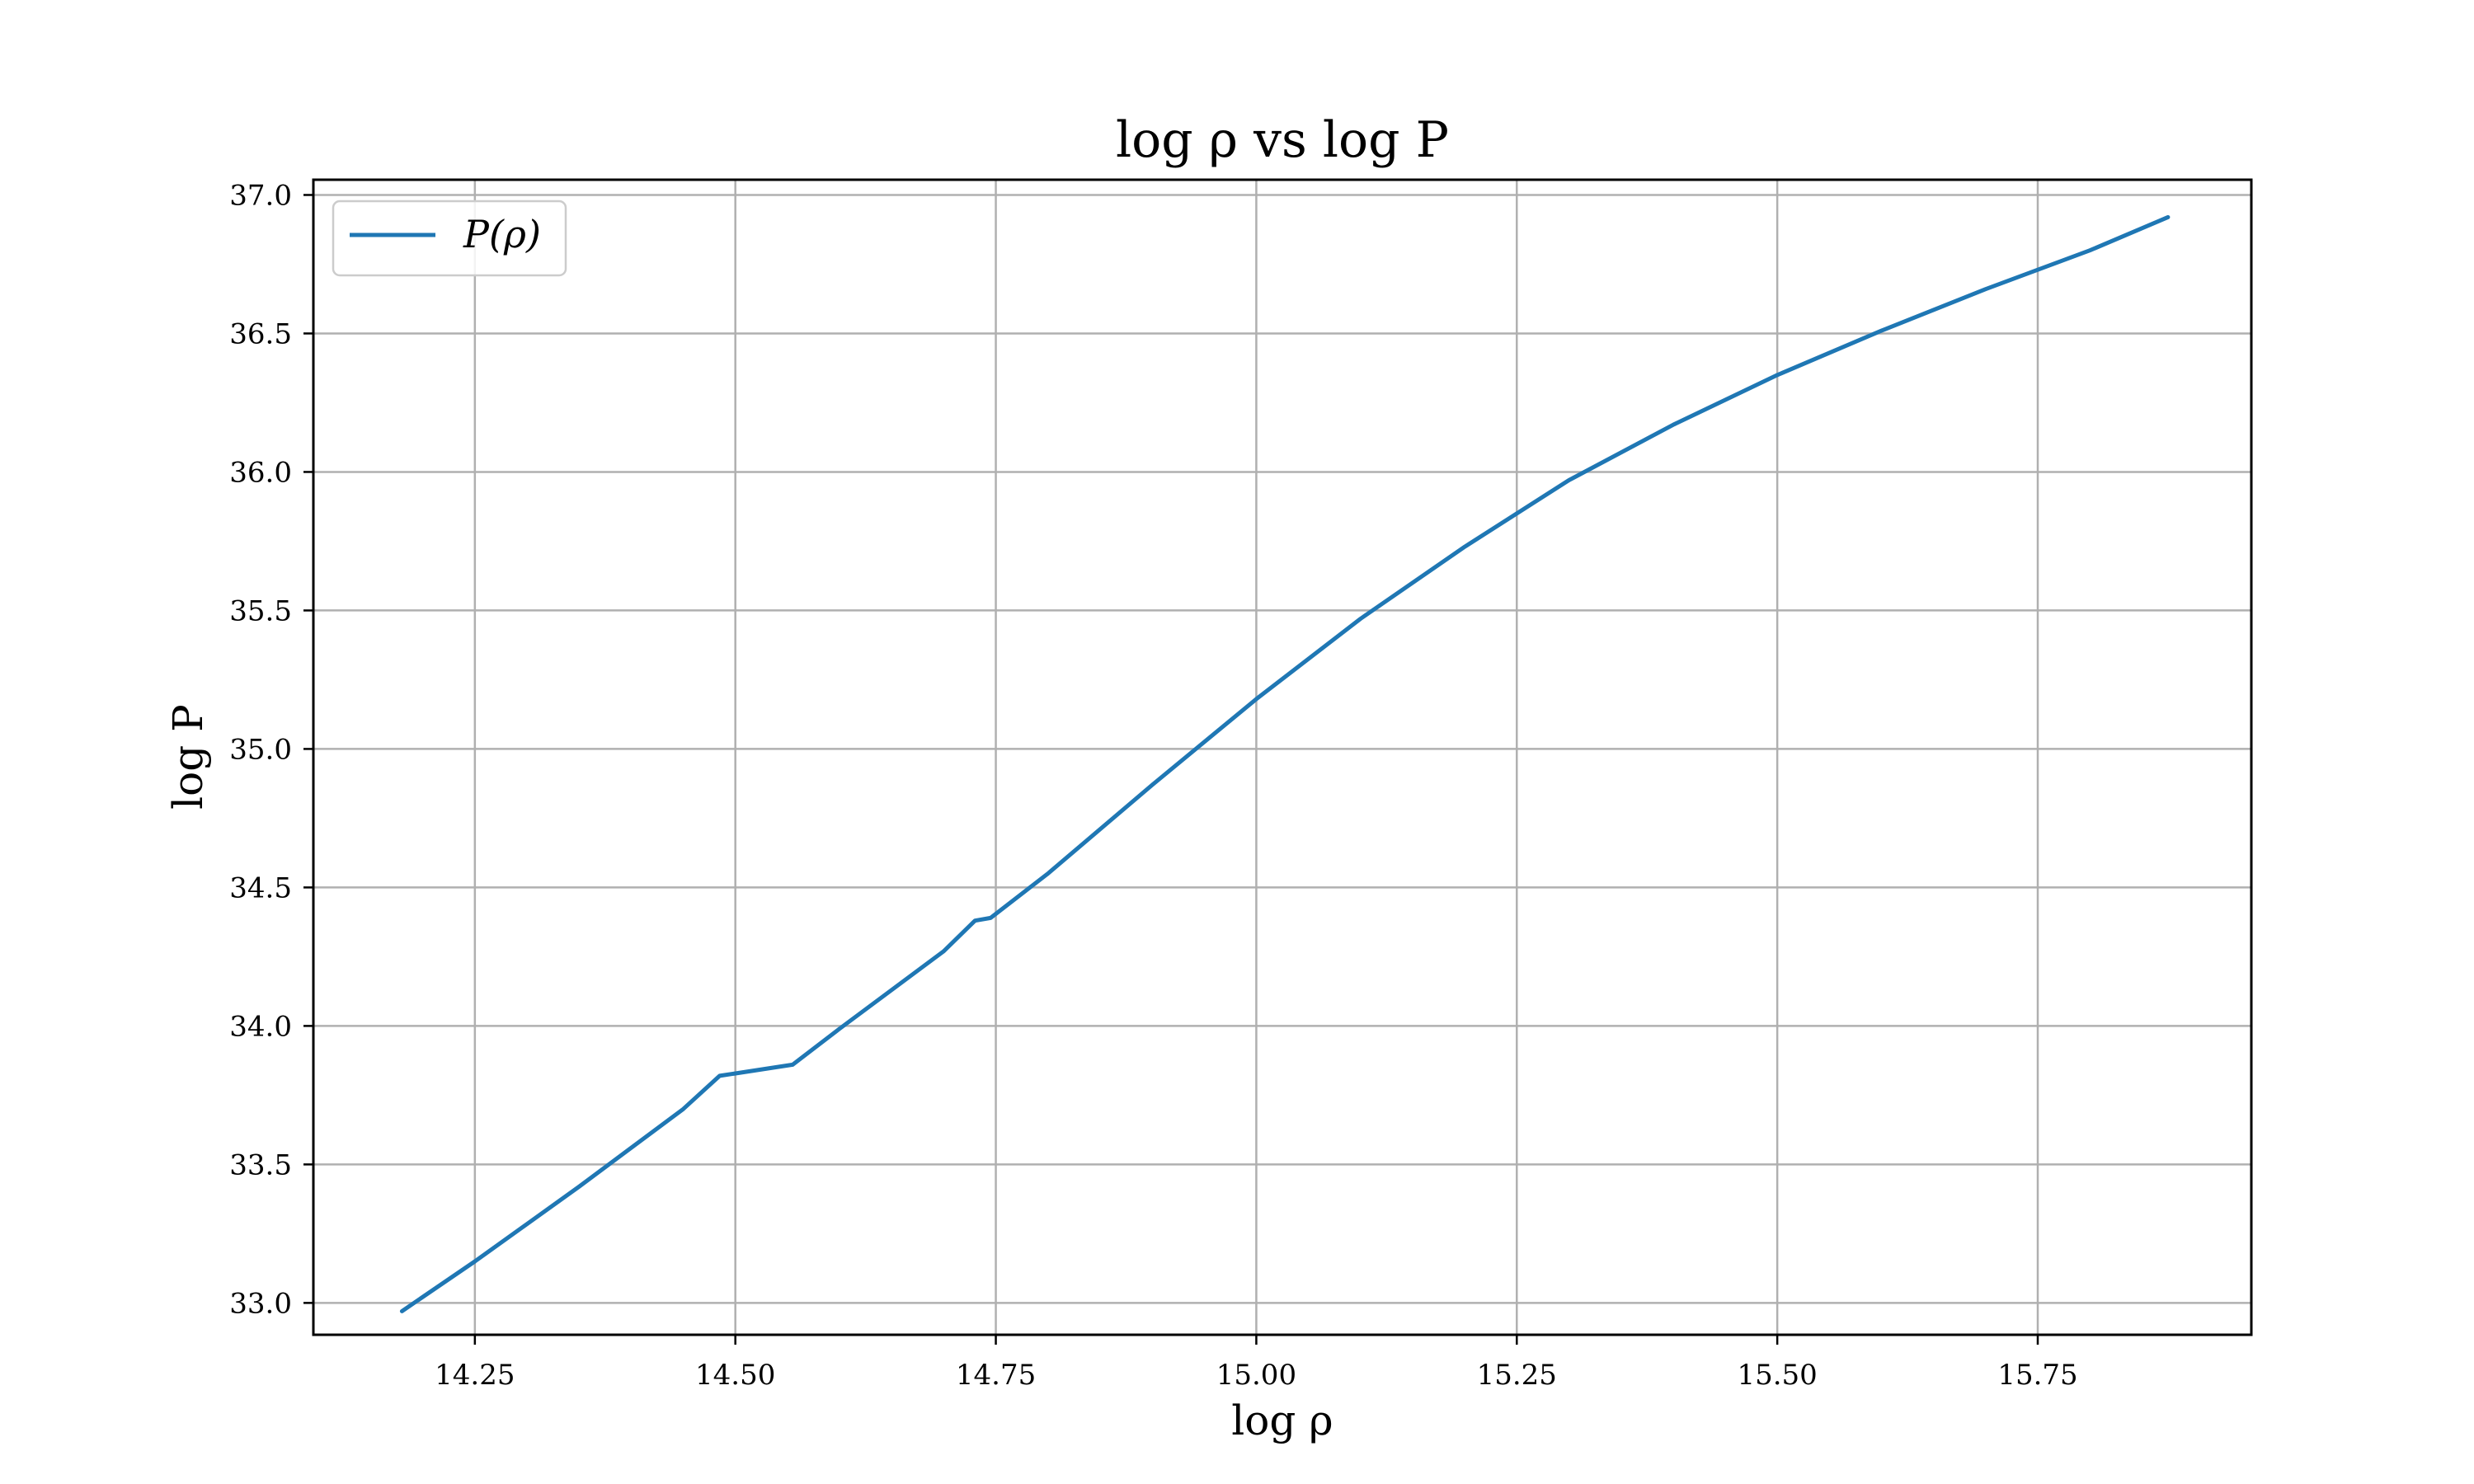  What do you see at coordinates (1517, 1375) in the screenshot?
I see `x-tick-label: 15.25` at bounding box center [1517, 1375].